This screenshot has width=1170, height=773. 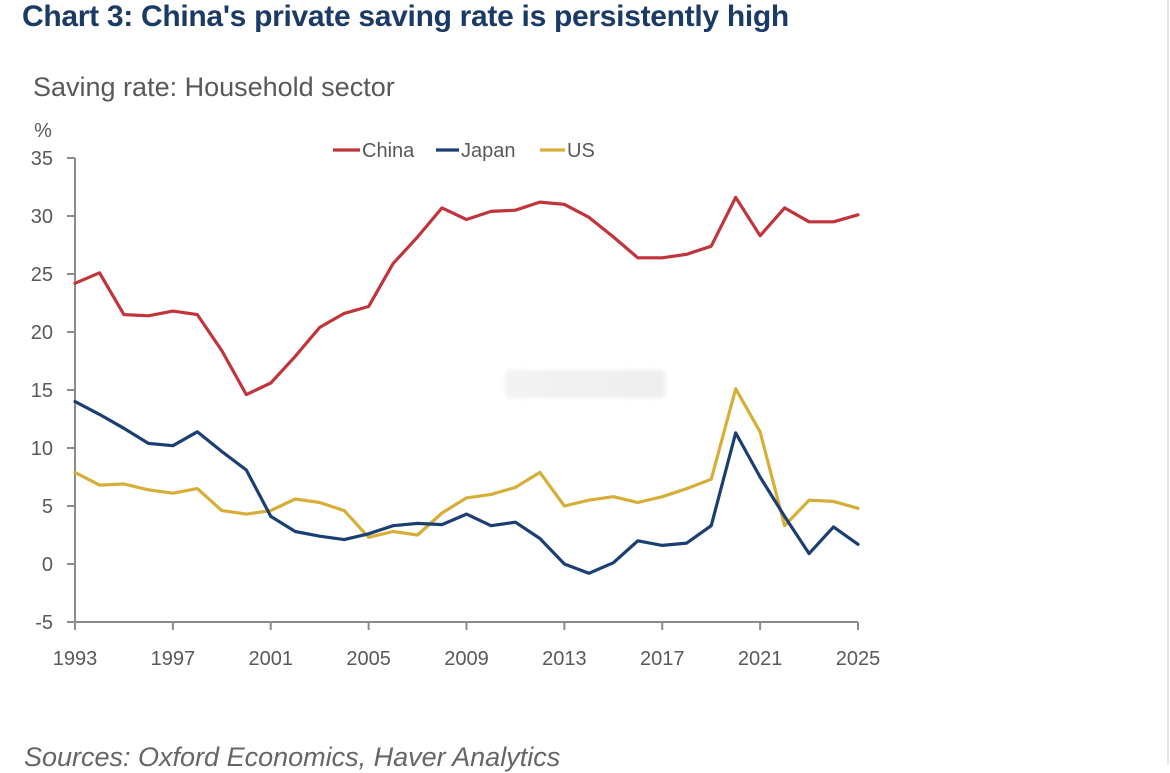 What do you see at coordinates (42, 275) in the screenshot?
I see `y-tick-label: 25` at bounding box center [42, 275].